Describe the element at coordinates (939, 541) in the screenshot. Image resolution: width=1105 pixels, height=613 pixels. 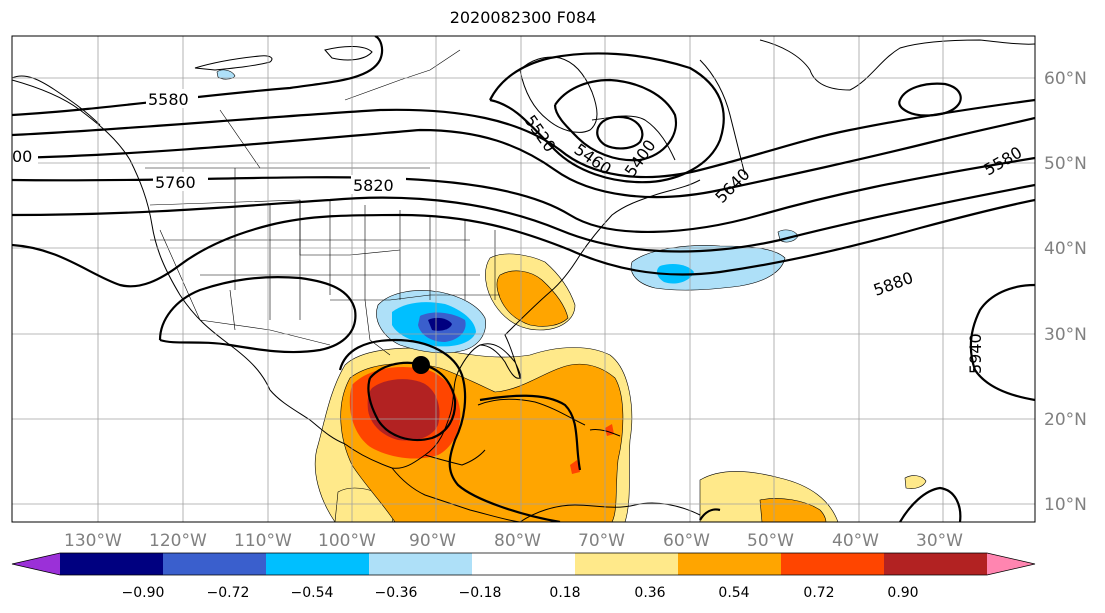
I see `longitude-label: 30°W` at that location.